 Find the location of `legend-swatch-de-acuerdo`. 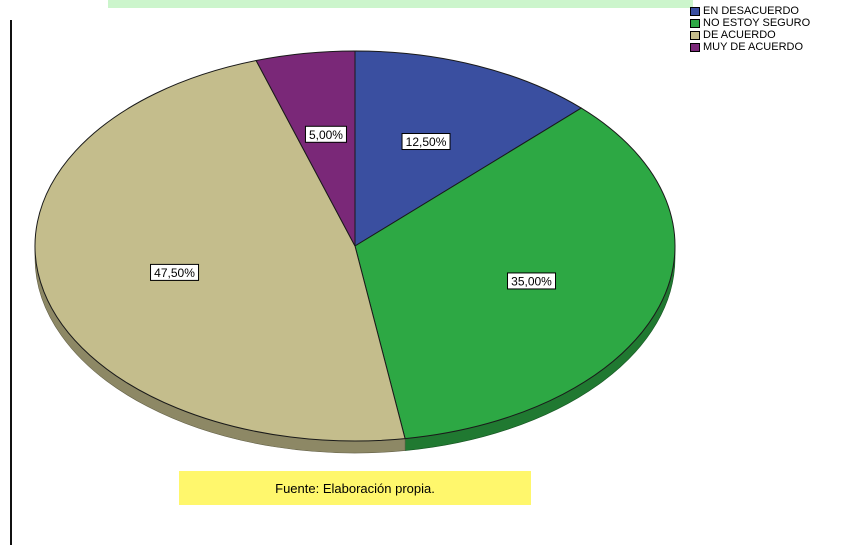

legend-swatch-de-acuerdo is located at coordinates (695, 35).